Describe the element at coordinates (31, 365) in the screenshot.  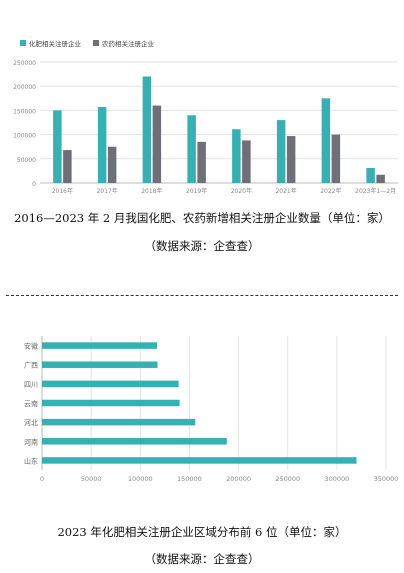
I see `region-label: 广西` at that location.